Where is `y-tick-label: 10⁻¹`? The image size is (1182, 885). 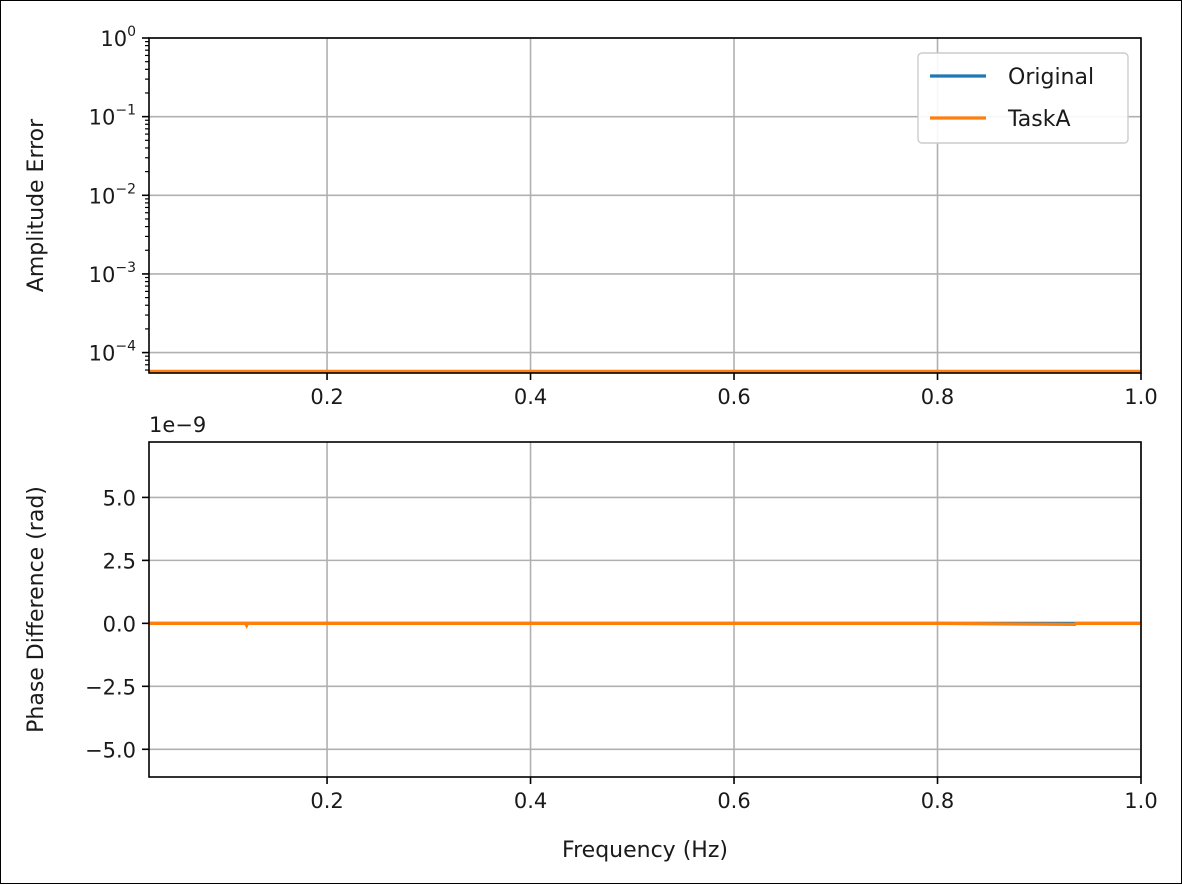
y-tick-label: 10⁻¹ is located at coordinates (112, 116).